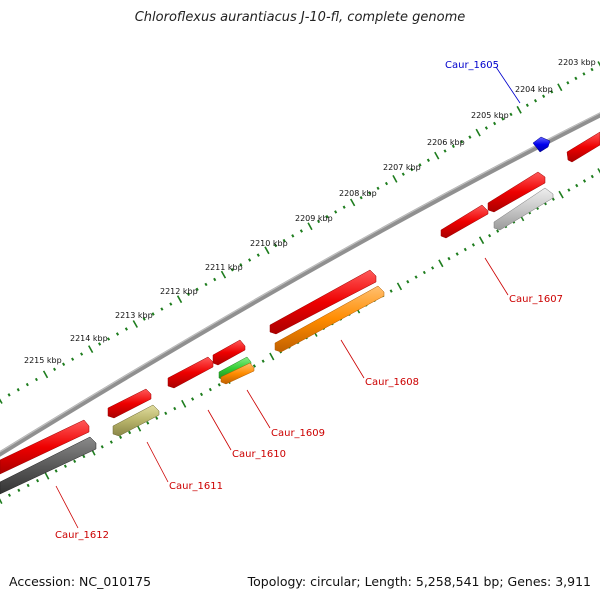  What do you see at coordinates (48, 457) in the screenshot?
I see `gene-caur-1612-group` at bounding box center [48, 457].